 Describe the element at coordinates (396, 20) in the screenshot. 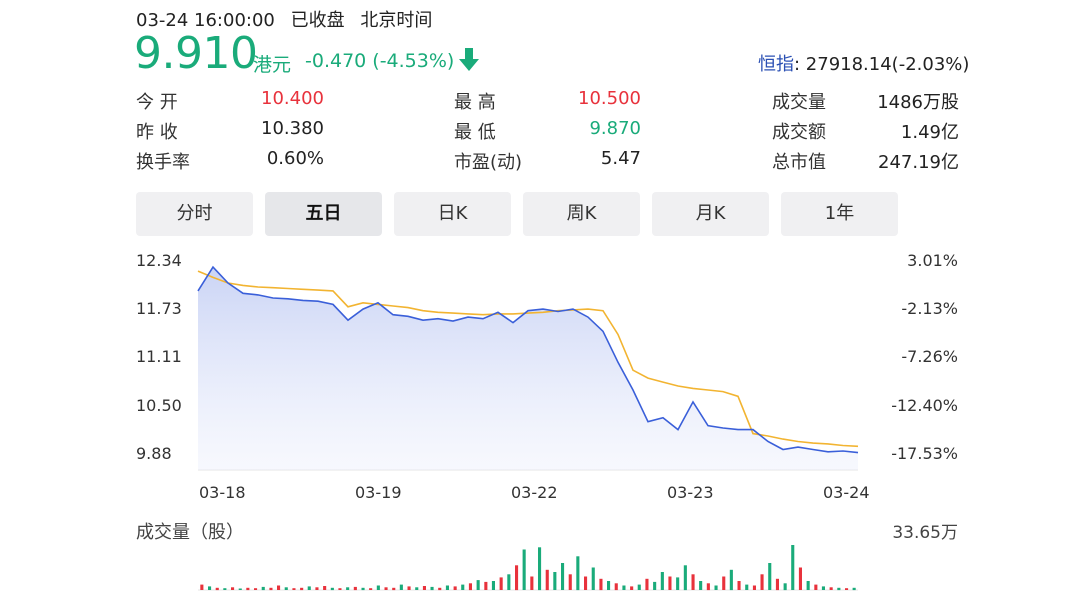

I see `timezone-label: 北京时间` at that location.